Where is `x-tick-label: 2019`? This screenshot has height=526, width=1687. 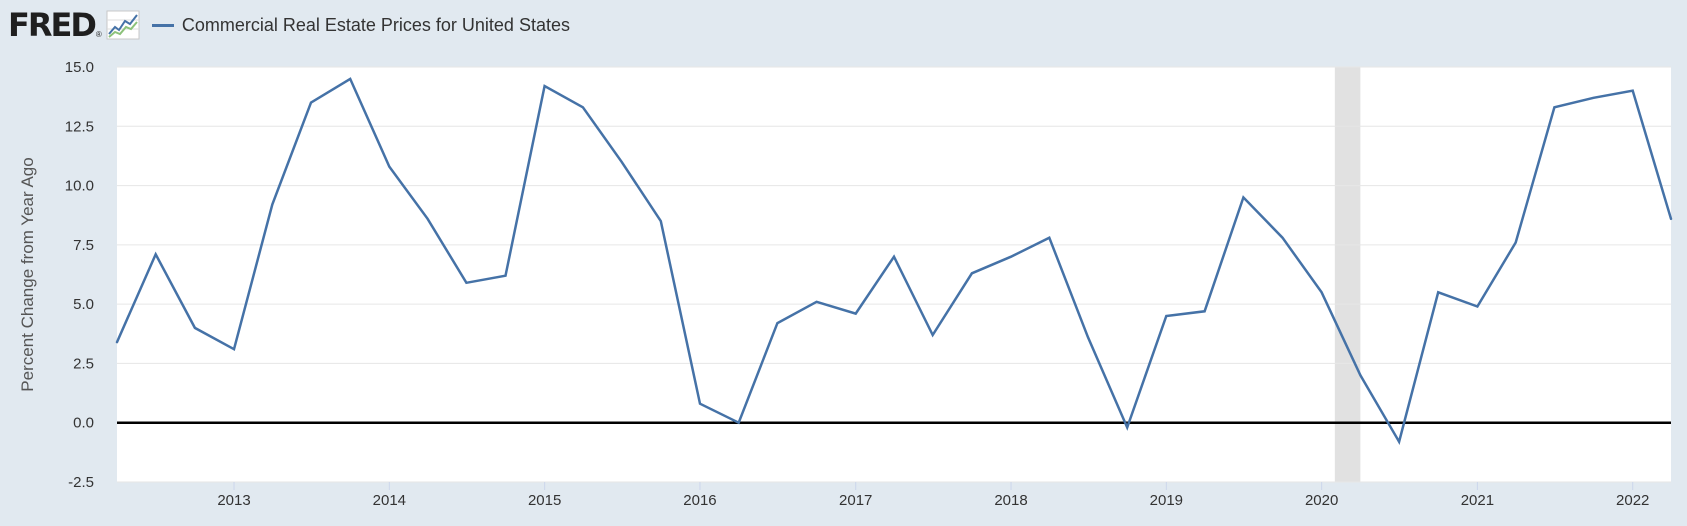 x-tick-label: 2019 is located at coordinates (1166, 500).